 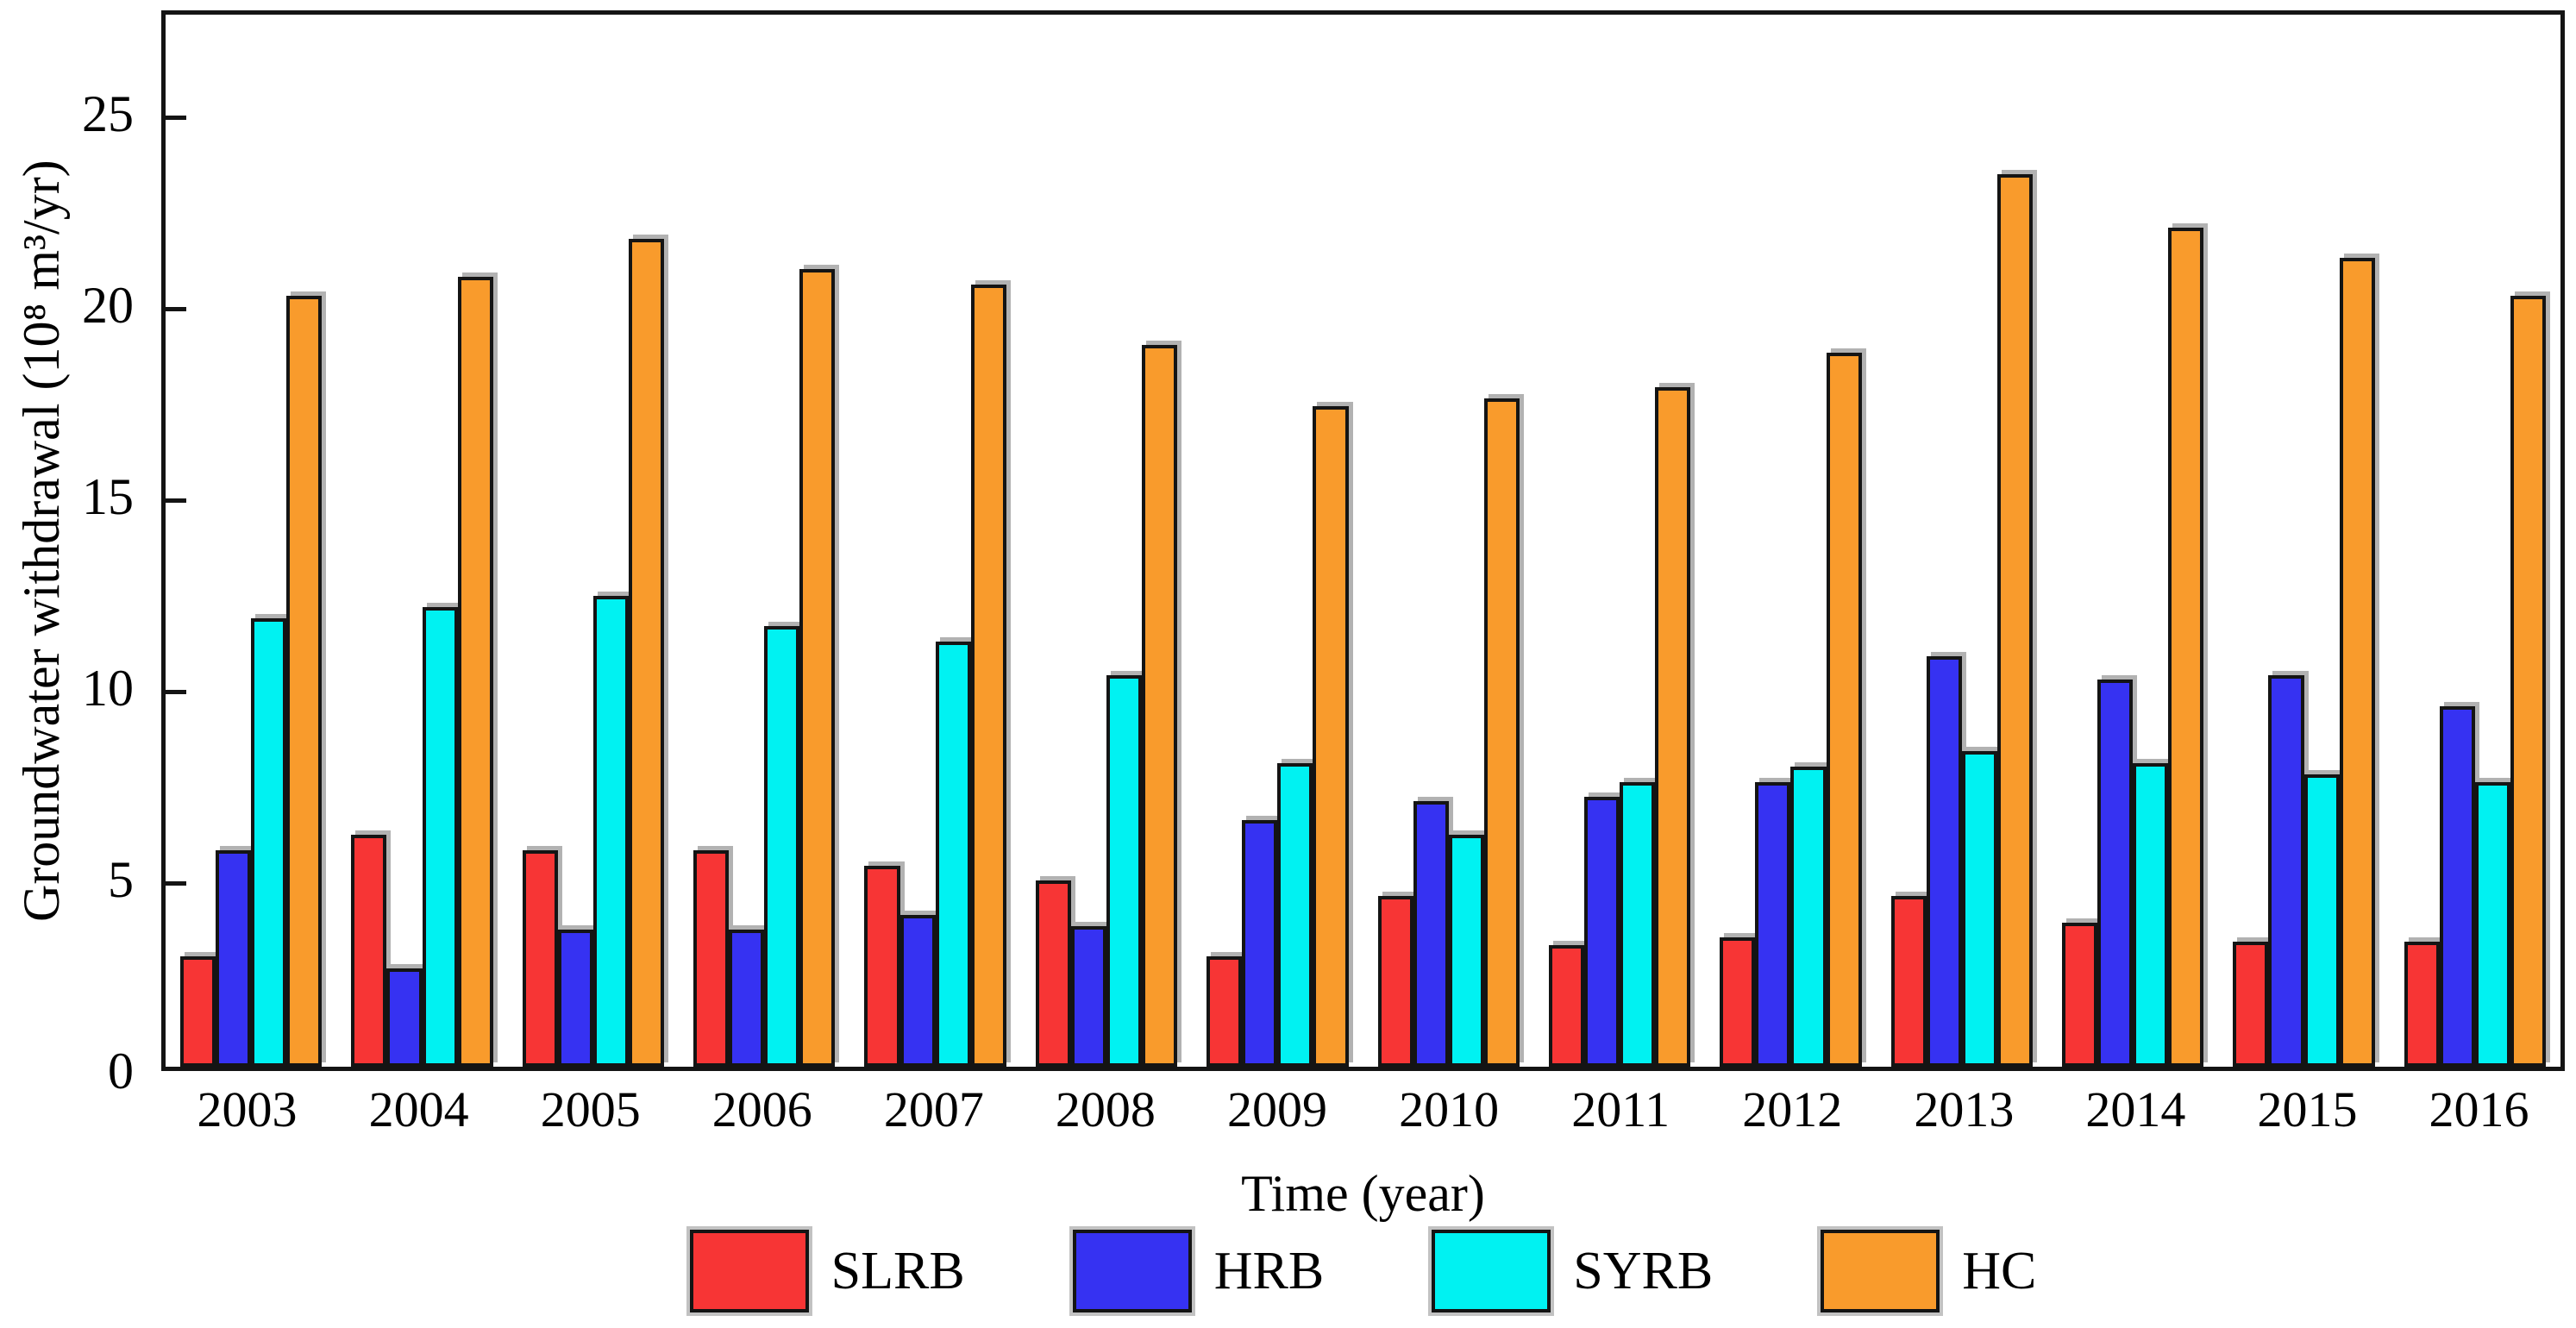 I want to click on x-axis-tick-label-2009: 2009, so click(x=1277, y=1109).